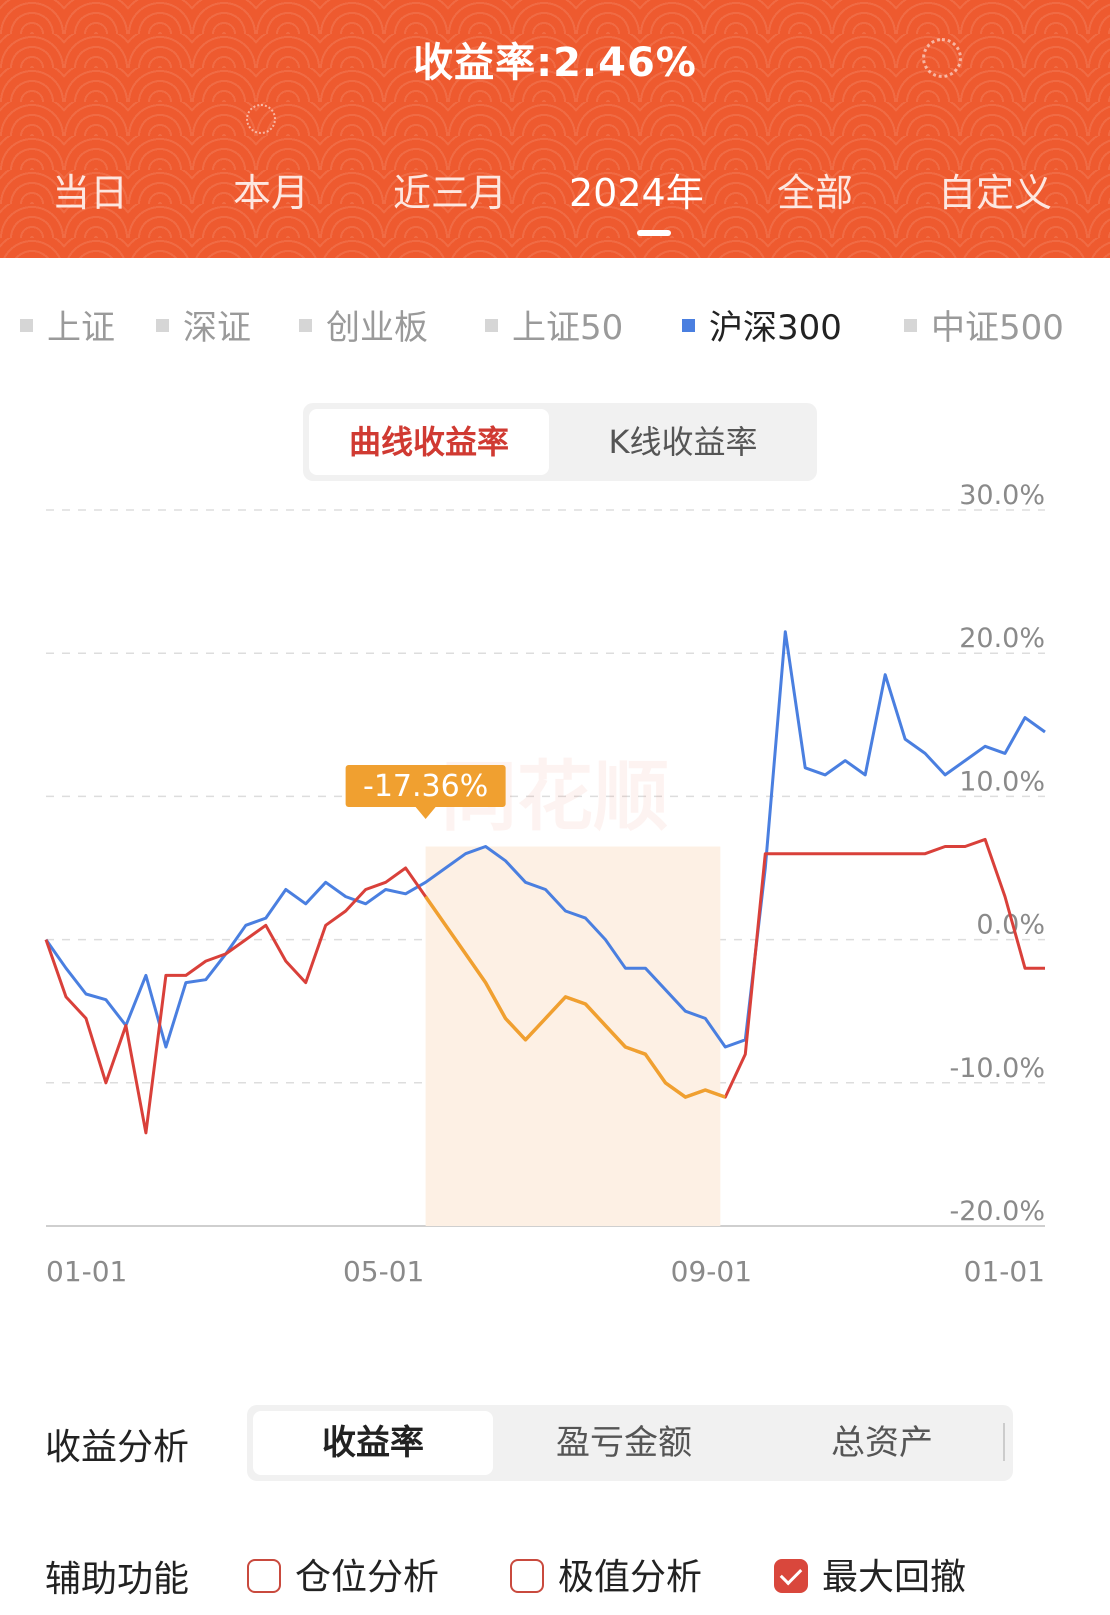 Image resolution: width=1110 pixels, height=1615 pixels. What do you see at coordinates (995, 193) in the screenshot?
I see `tab-custom: 自定义` at bounding box center [995, 193].